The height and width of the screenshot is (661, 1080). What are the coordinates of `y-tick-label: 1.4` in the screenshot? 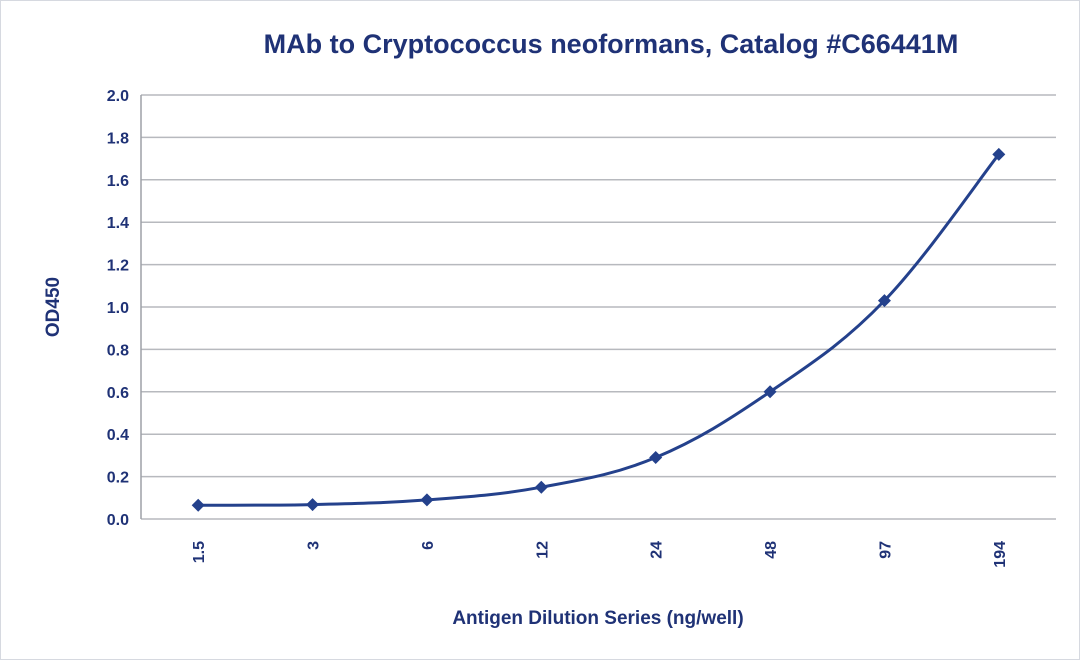 It's located at (118, 223).